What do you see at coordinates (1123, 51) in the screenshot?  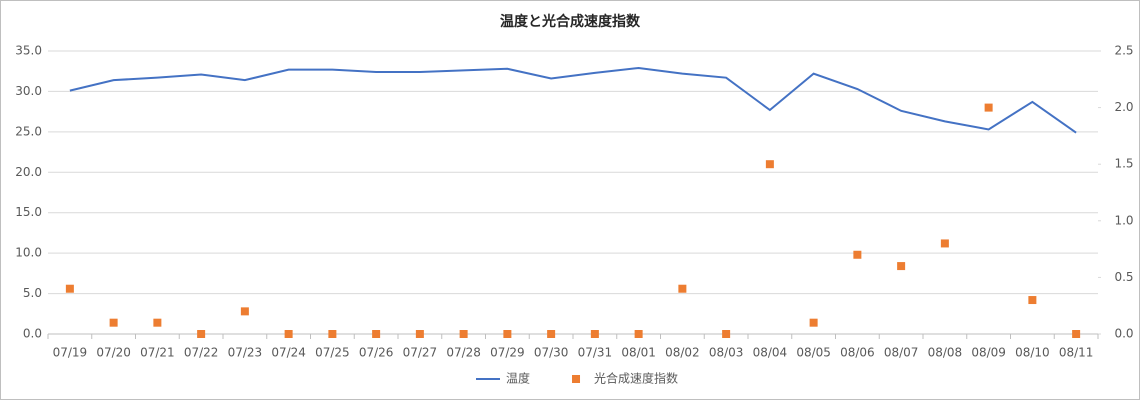 I see `y2-tick-label: 2.5` at bounding box center [1123, 51].